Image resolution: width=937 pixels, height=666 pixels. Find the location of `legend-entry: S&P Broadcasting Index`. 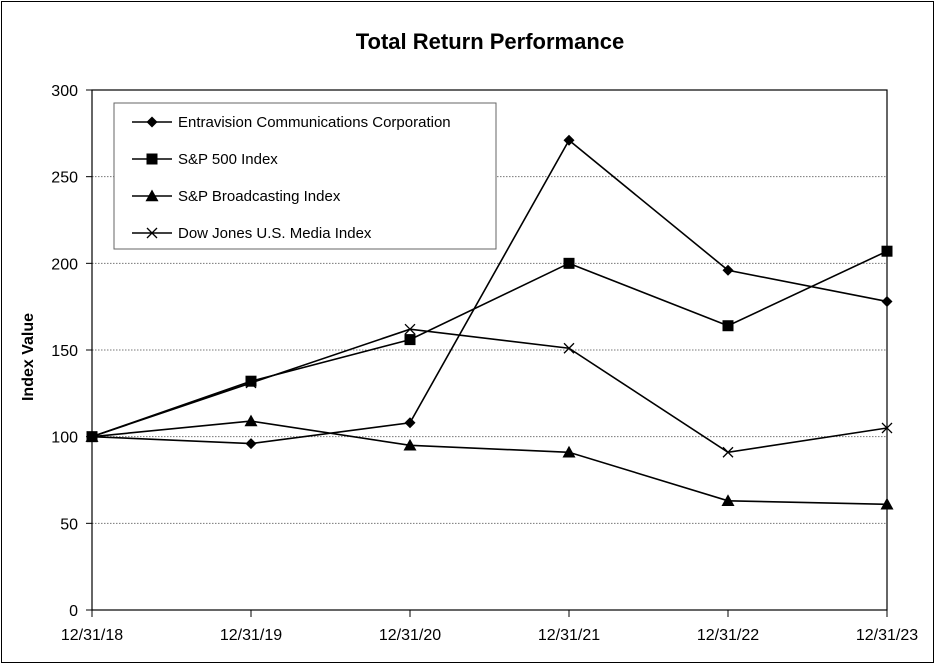

legend-entry: S&P Broadcasting Index is located at coordinates (236, 196).